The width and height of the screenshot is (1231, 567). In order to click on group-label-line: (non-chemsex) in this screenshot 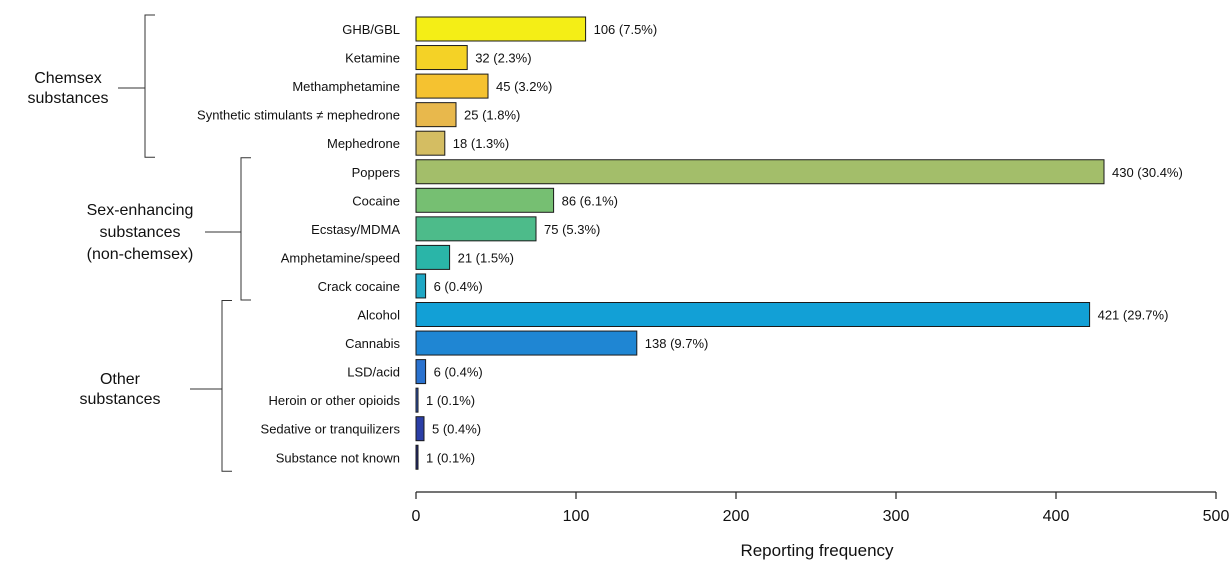, I will do `click(140, 254)`.